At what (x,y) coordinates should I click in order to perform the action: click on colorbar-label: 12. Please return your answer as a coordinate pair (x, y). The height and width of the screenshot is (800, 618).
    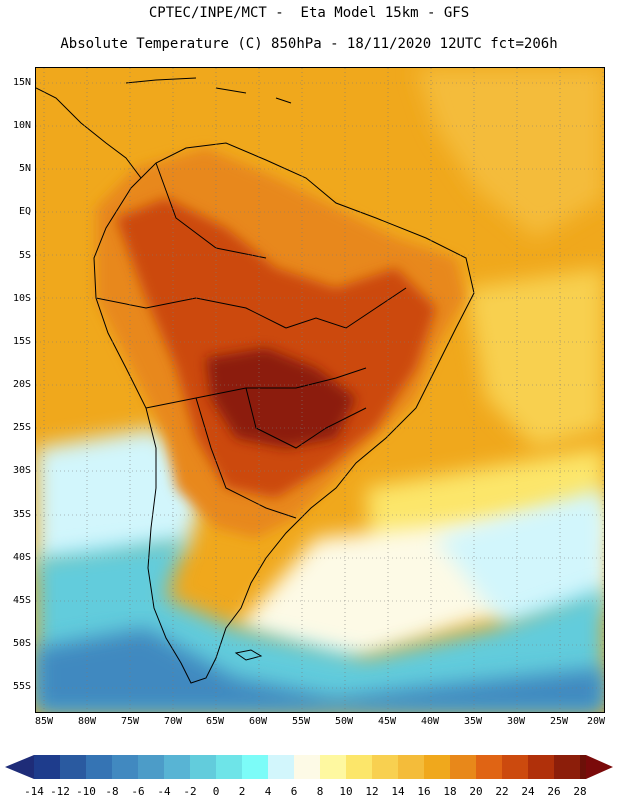
    Looking at the image, I should click on (372, 791).